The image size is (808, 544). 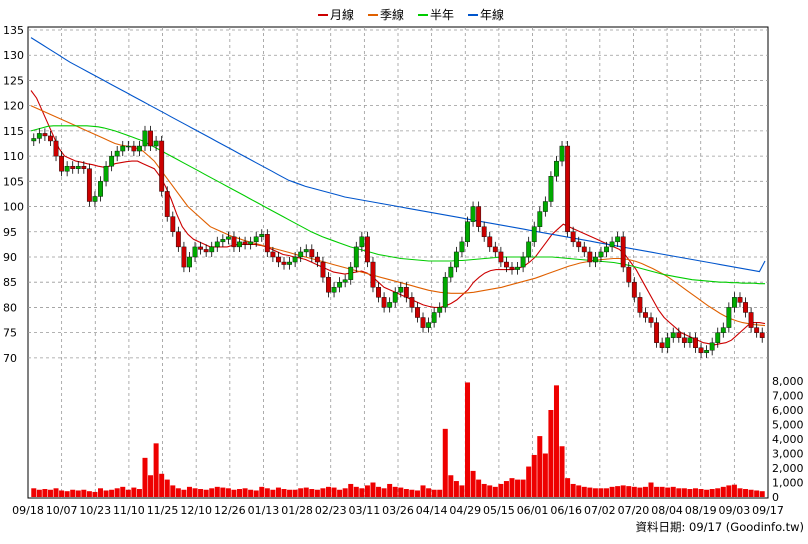 What do you see at coordinates (701, 510) in the screenshot?
I see `x-tick-label: 08/19` at bounding box center [701, 510].